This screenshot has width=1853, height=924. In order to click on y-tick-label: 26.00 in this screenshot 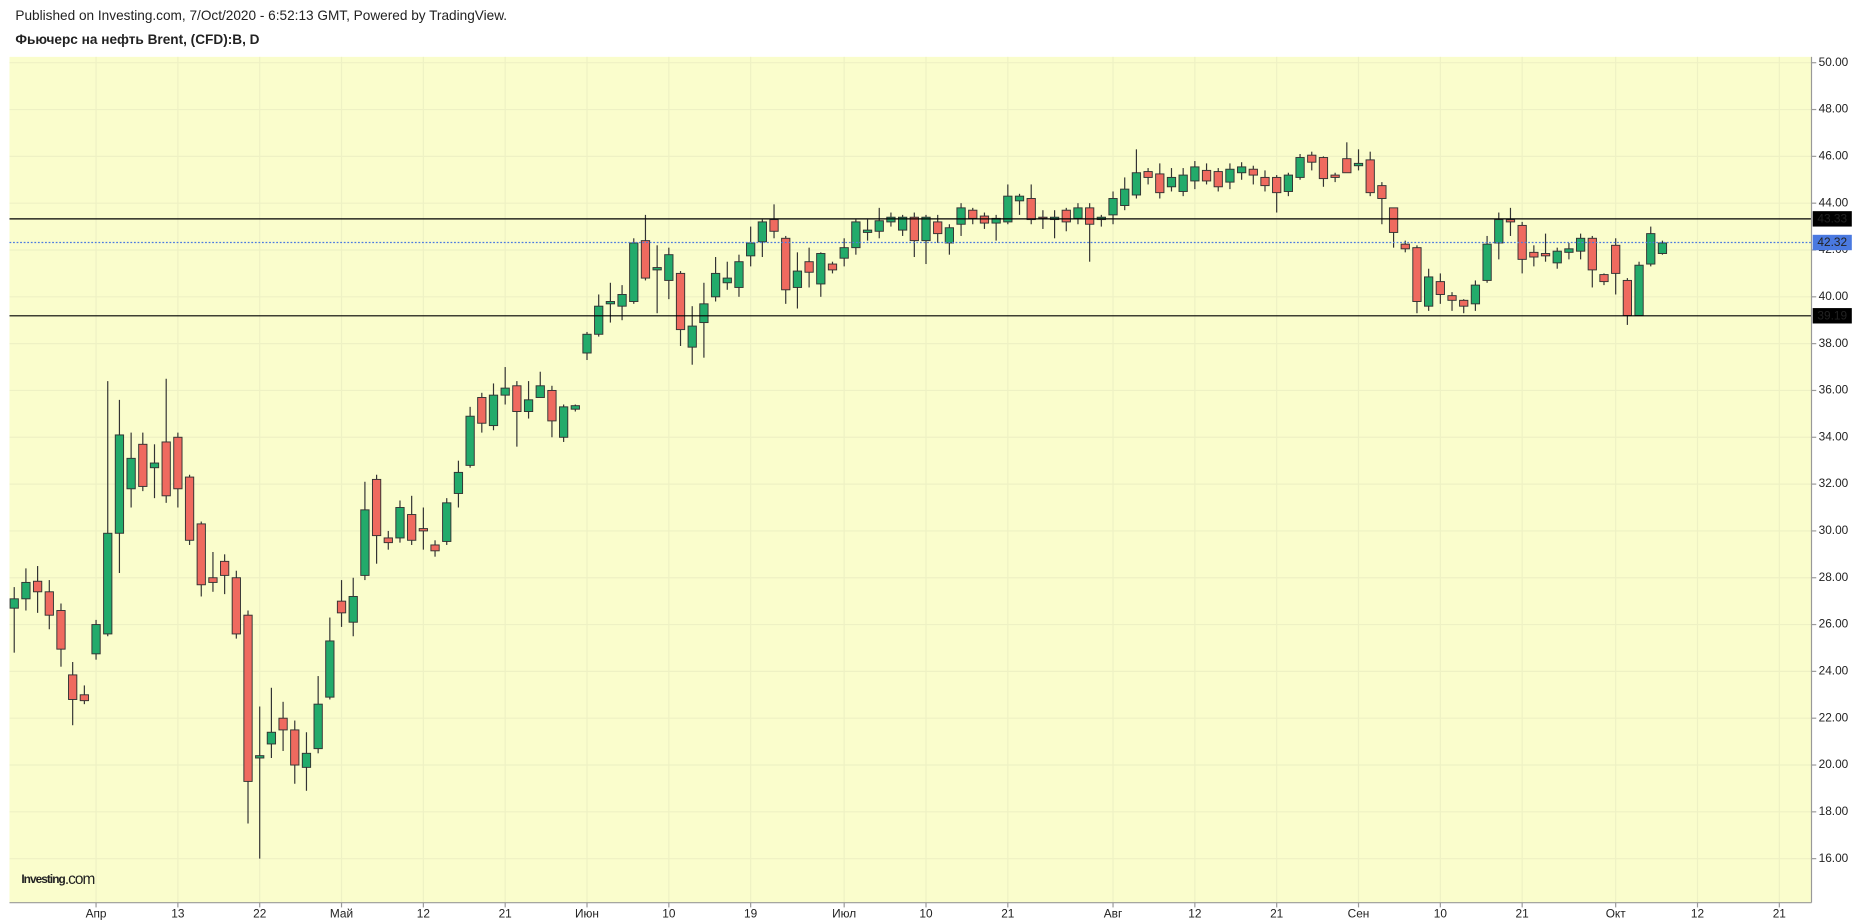, I will do `click(1834, 624)`.